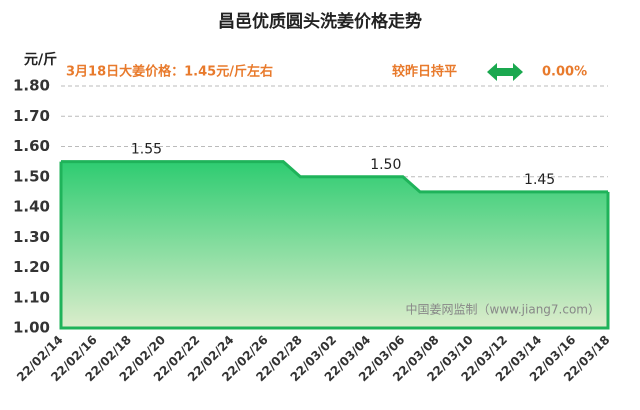 The height and width of the screenshot is (410, 640). I want to click on y-tick-label: 1.20, so click(31, 267).